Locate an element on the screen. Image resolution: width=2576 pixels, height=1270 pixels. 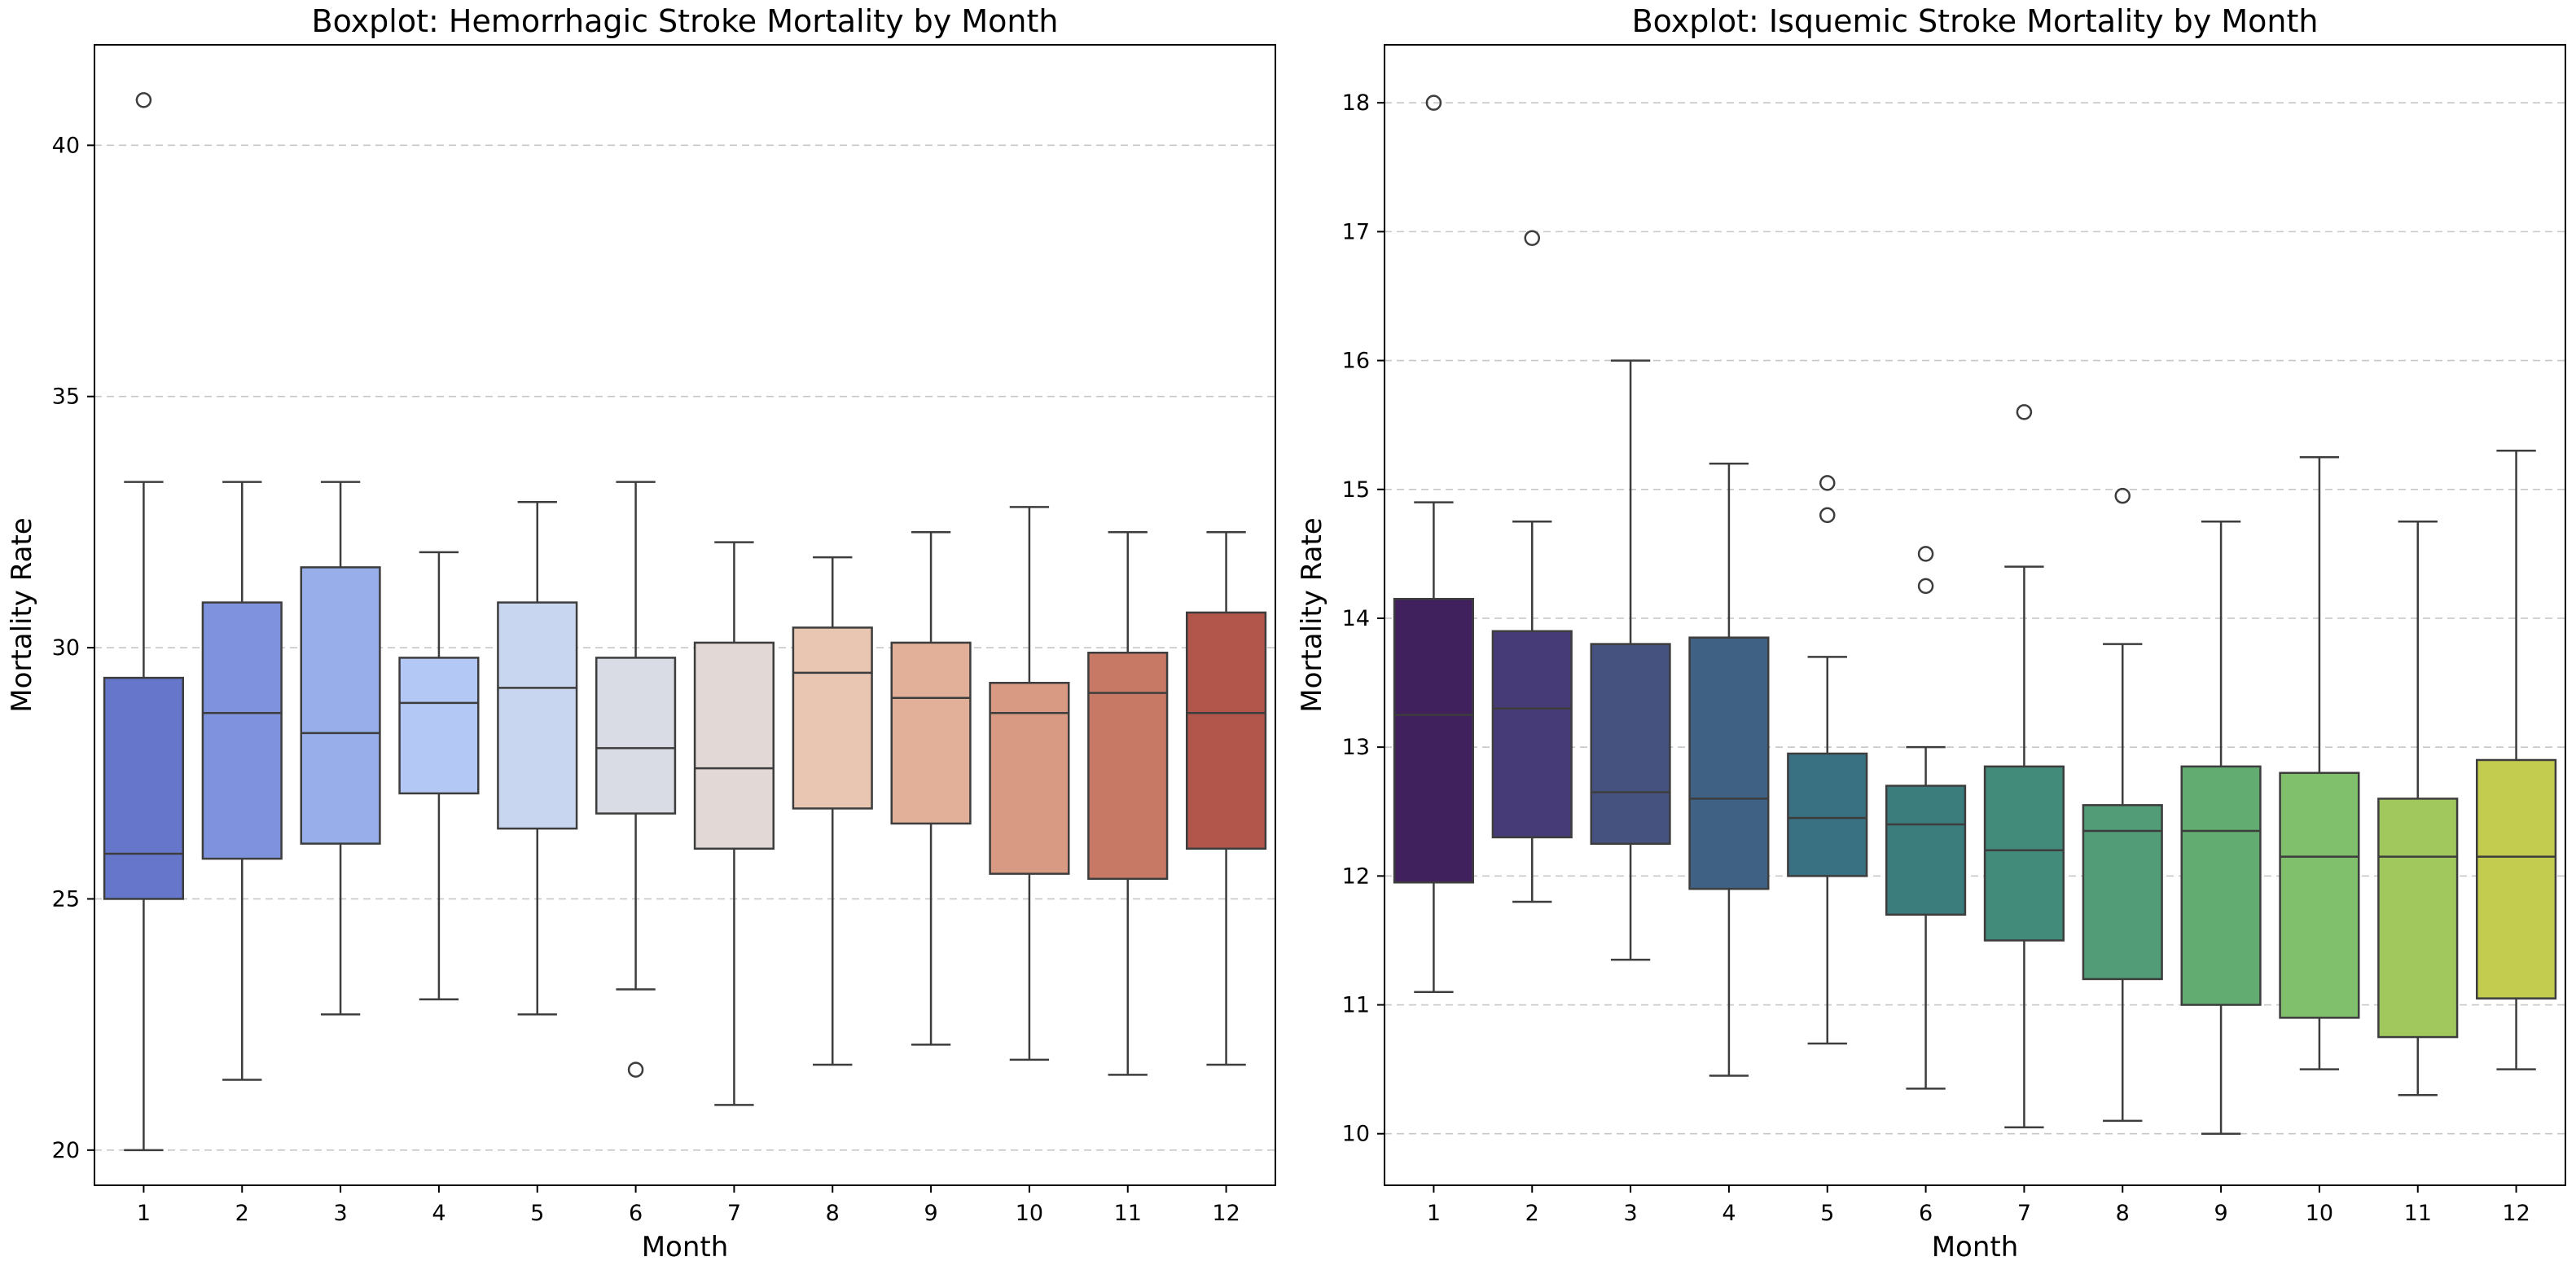
y-tick-label: 12 is located at coordinates (1356, 876).